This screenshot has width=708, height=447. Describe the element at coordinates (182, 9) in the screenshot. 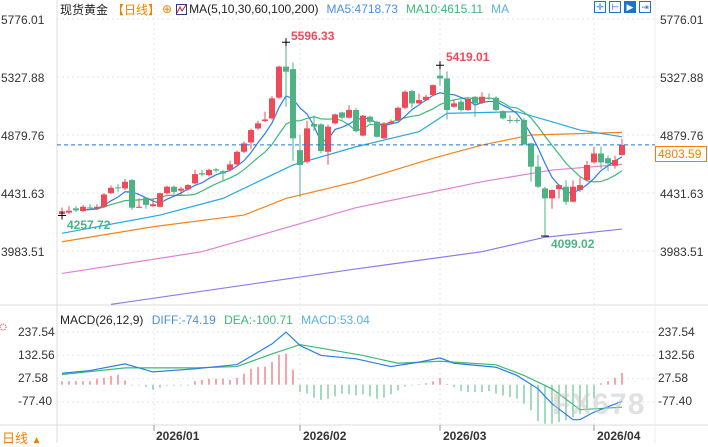

I see `line-chart-icon` at that location.